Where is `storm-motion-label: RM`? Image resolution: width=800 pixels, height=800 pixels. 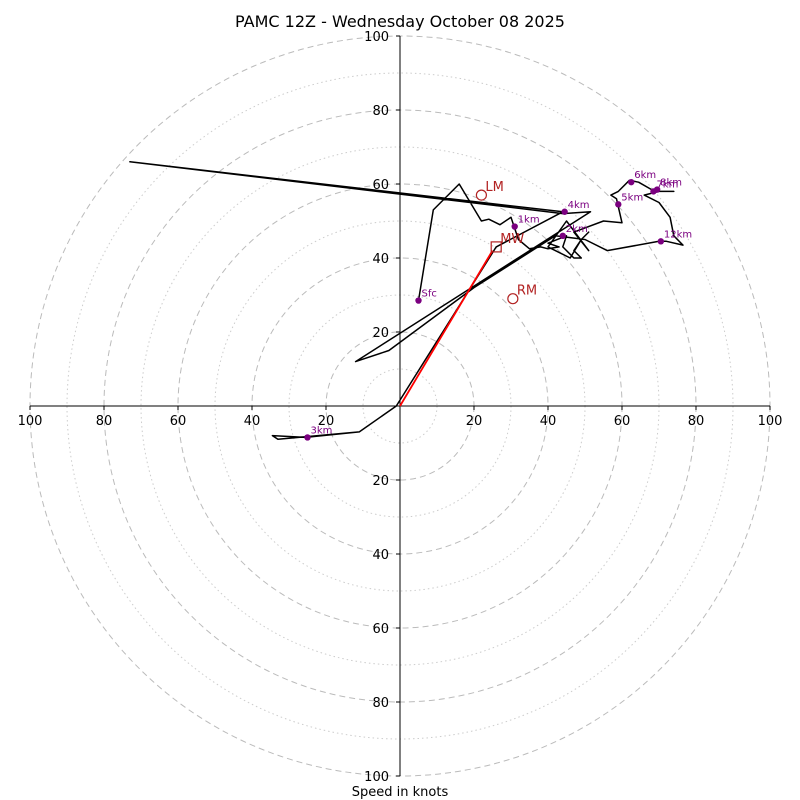 storm-motion-label: RM is located at coordinates (527, 291).